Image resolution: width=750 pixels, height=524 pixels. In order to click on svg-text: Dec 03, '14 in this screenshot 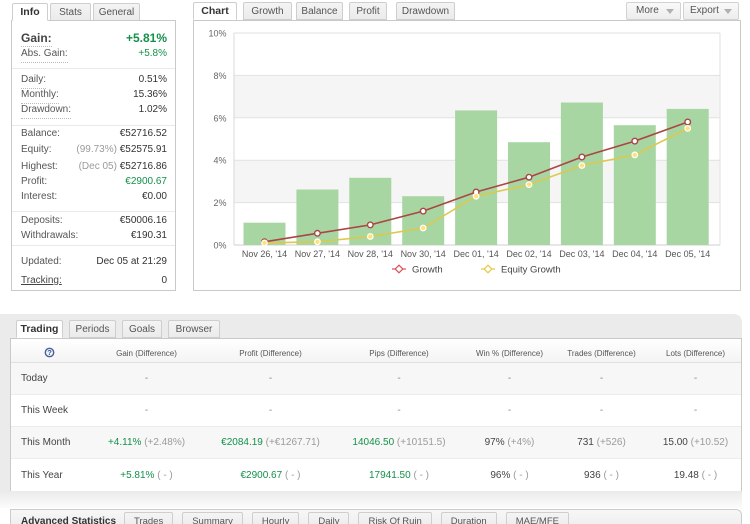, I will do `click(581, 254)`.